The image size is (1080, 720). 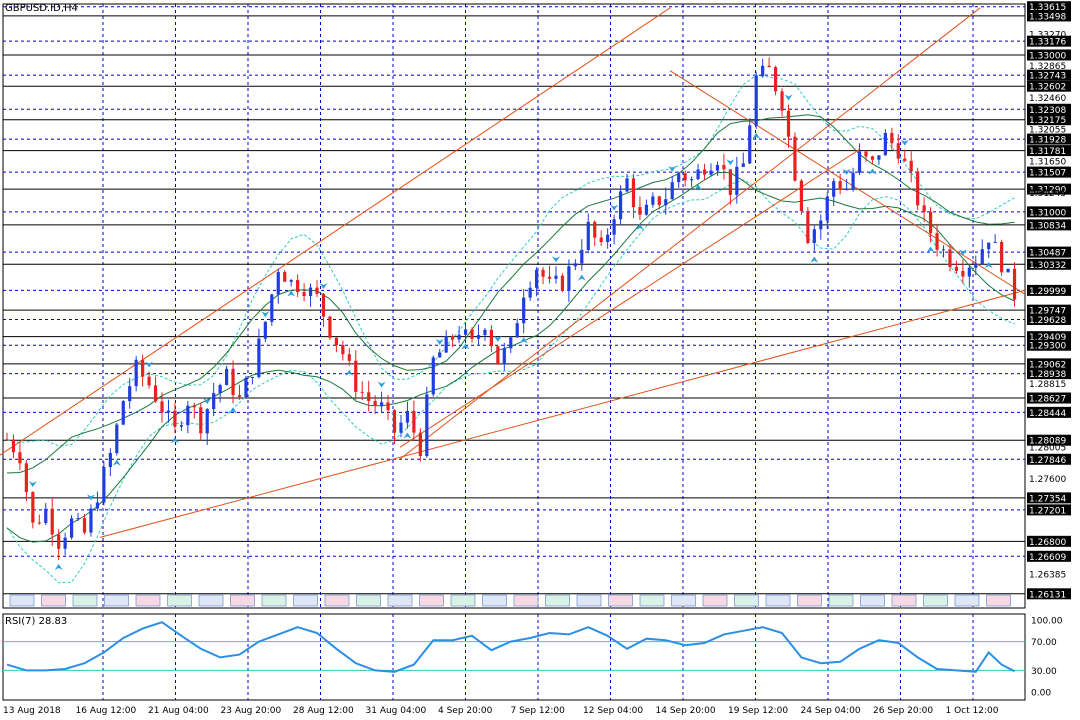 I want to click on price-label: 1.31290, so click(x=1047, y=191).